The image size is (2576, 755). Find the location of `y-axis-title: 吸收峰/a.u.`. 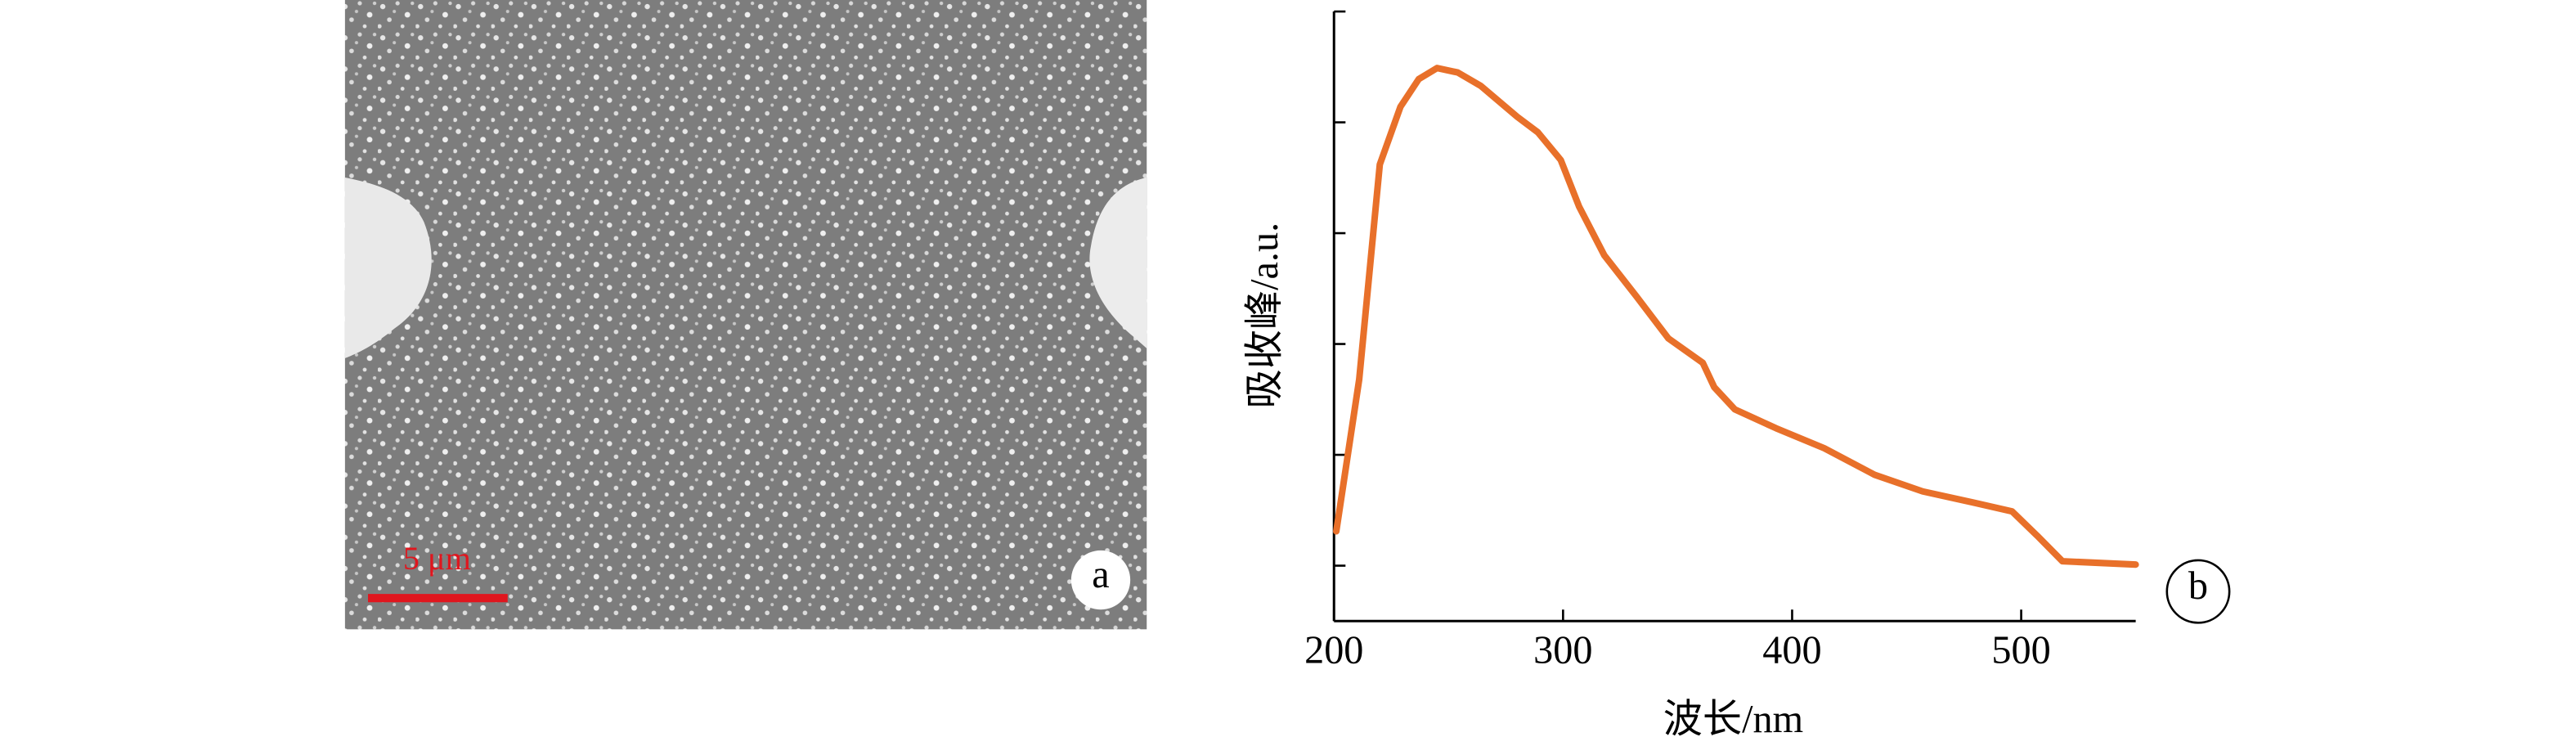

y-axis-title: 吸收峰/a.u. is located at coordinates (1264, 315).